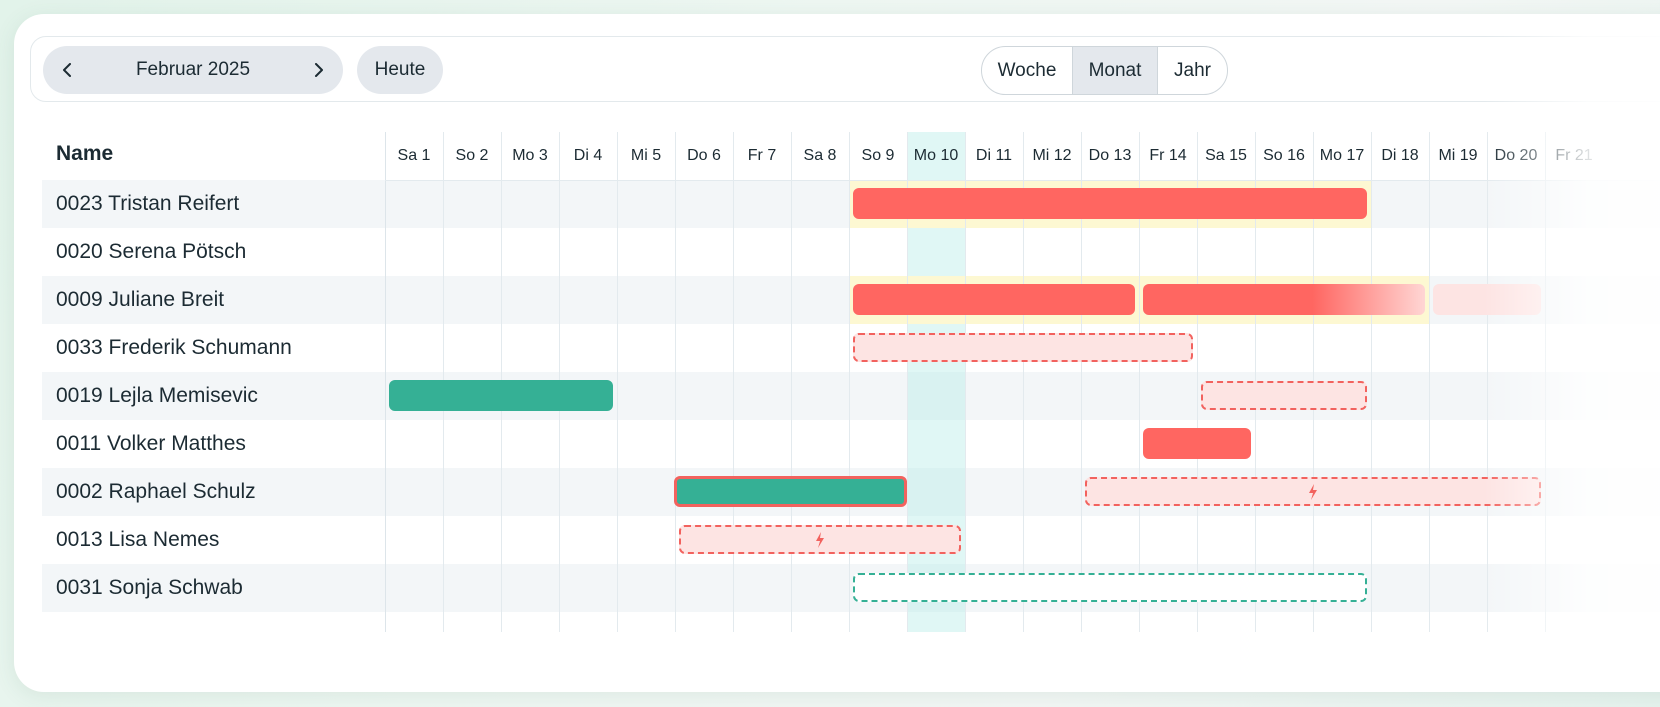 The image size is (1660, 707). I want to click on name-column-divider, so click(385, 382).